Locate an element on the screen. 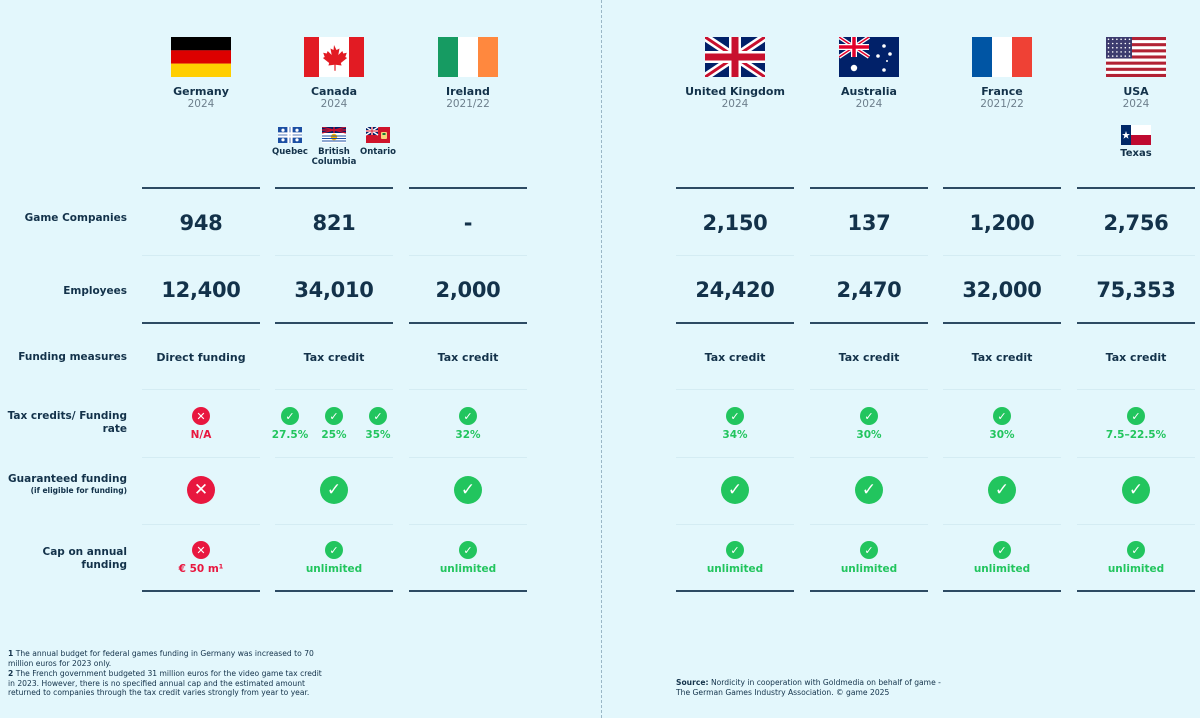  country-name: Australia is located at coordinates (869, 91).